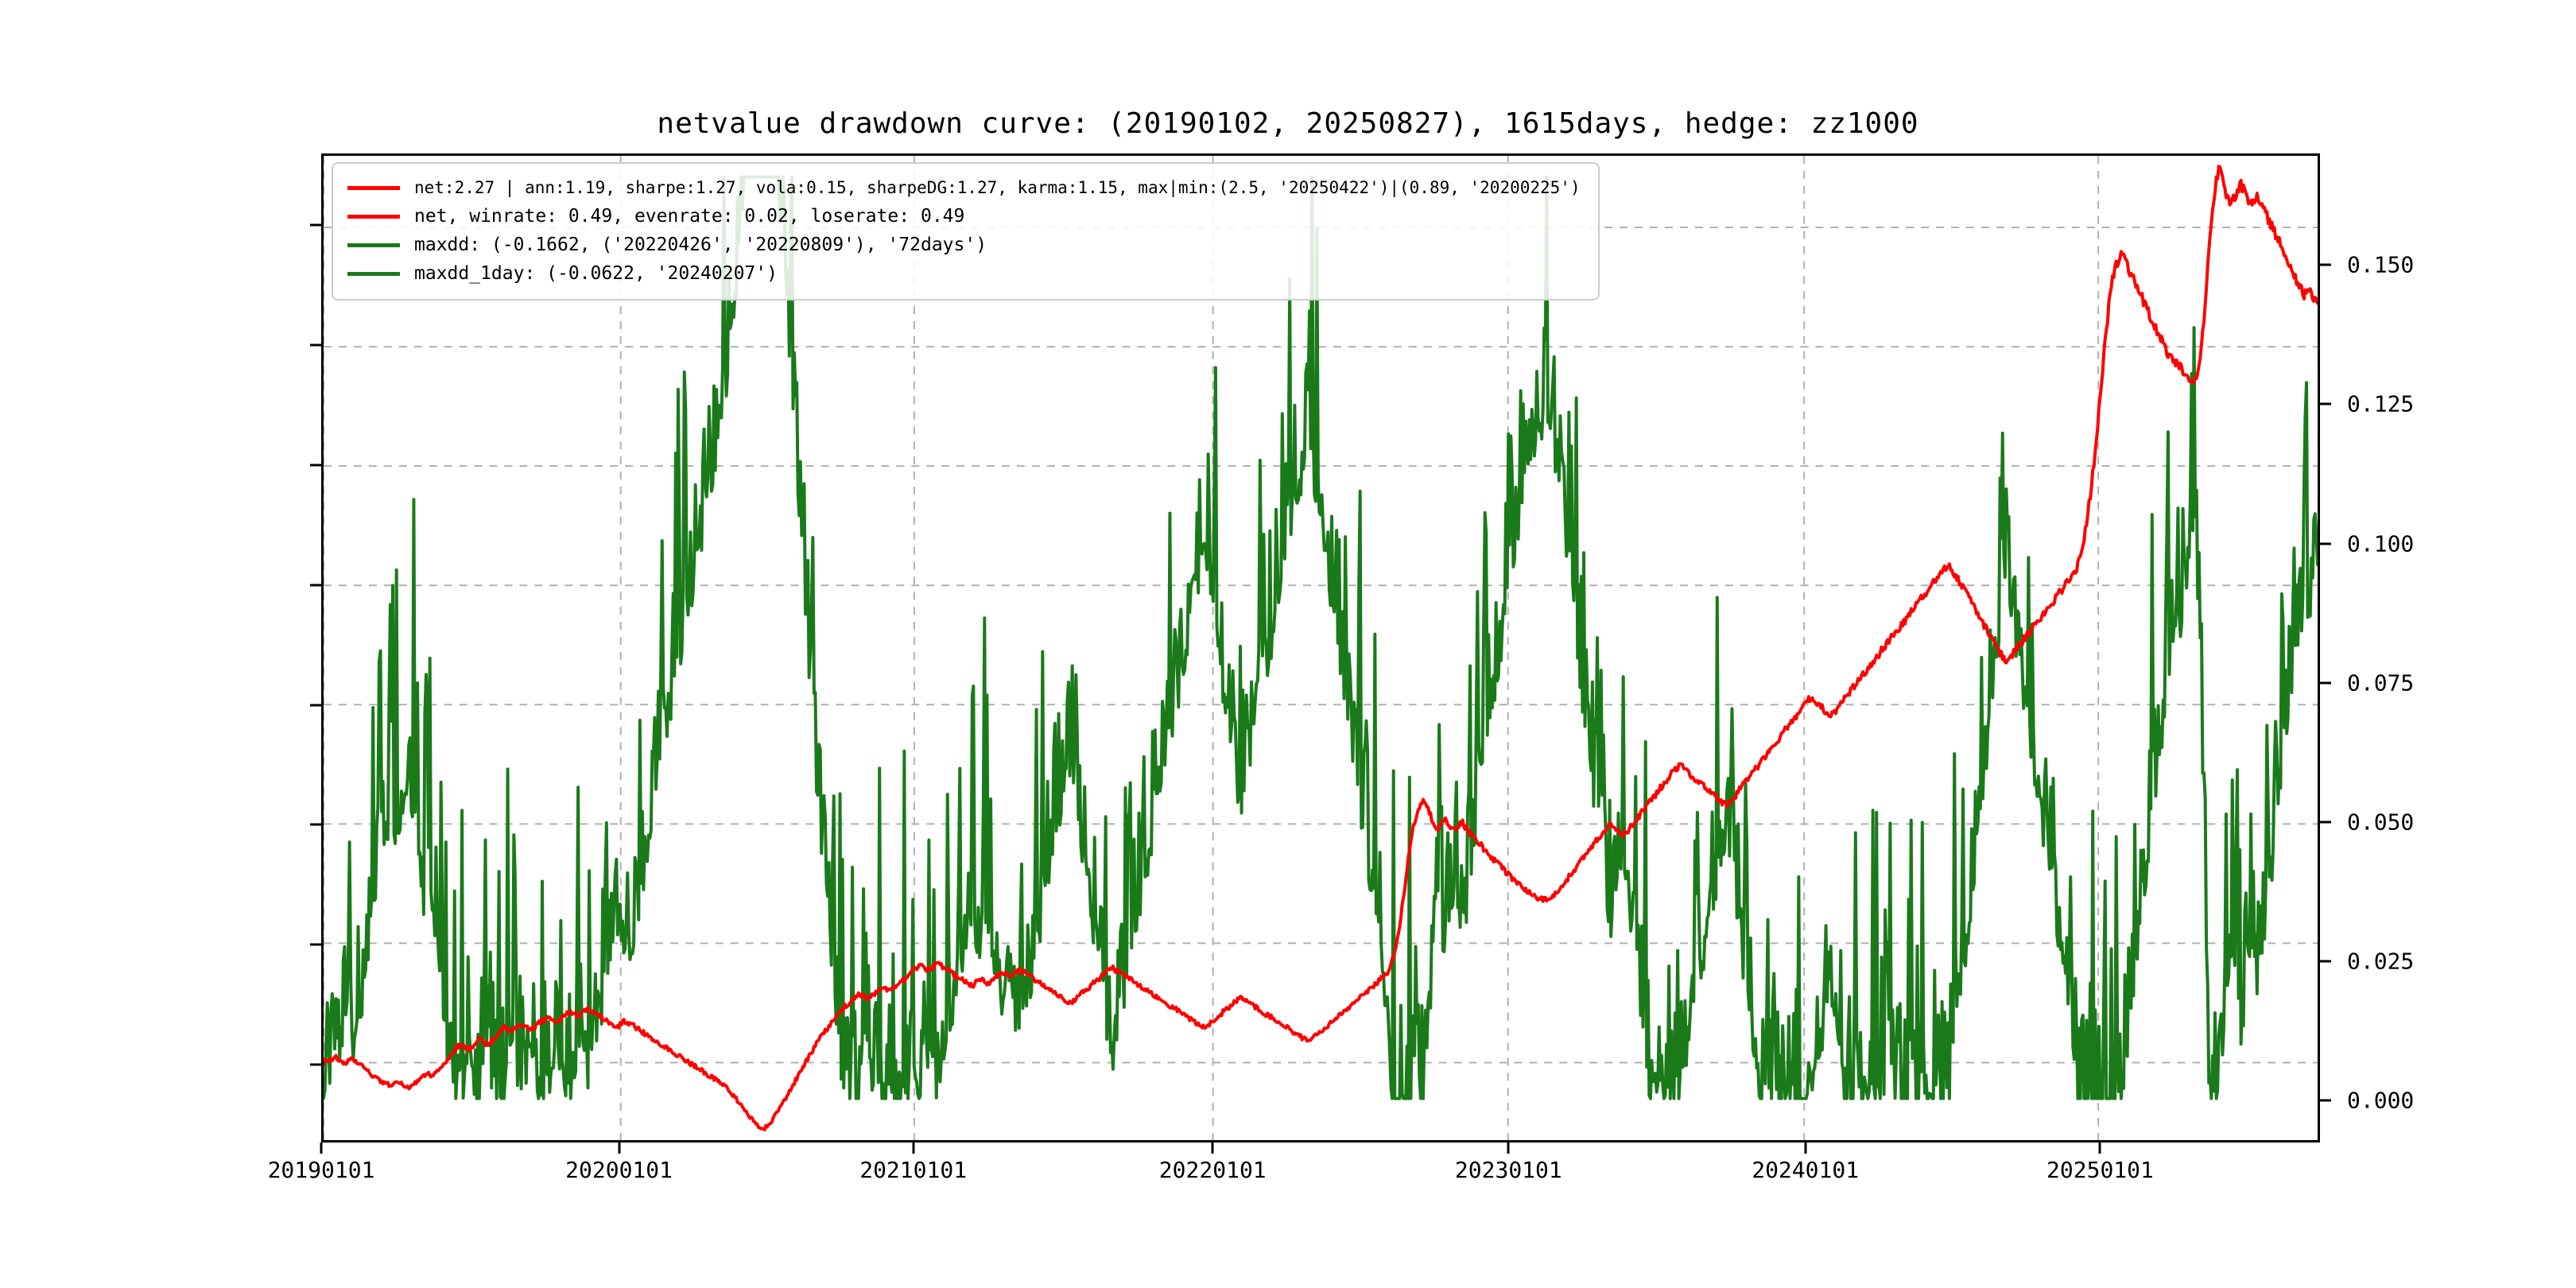 The width and height of the screenshot is (2576, 1288). I want to click on x-tick-label: 20190101, so click(321, 1170).